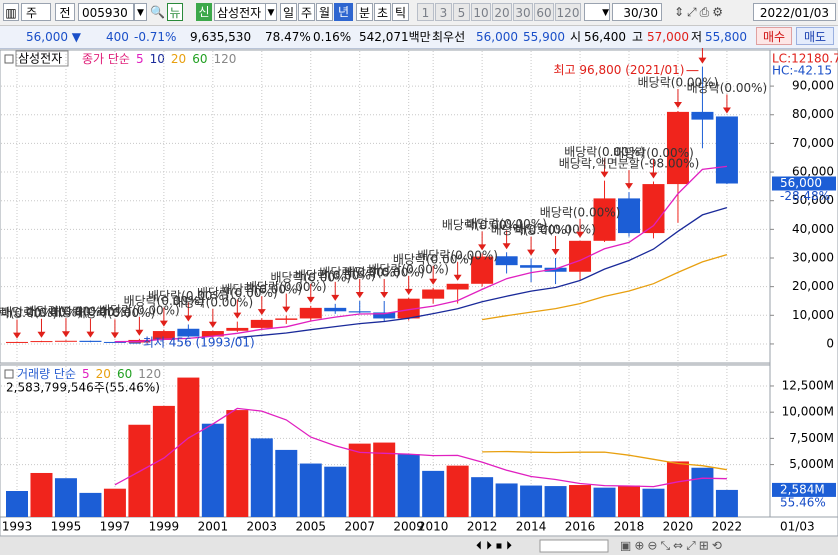 The height and width of the screenshot is (555, 838). Describe the element at coordinates (443, 12) in the screenshot. I see `interval-button: 3` at that location.